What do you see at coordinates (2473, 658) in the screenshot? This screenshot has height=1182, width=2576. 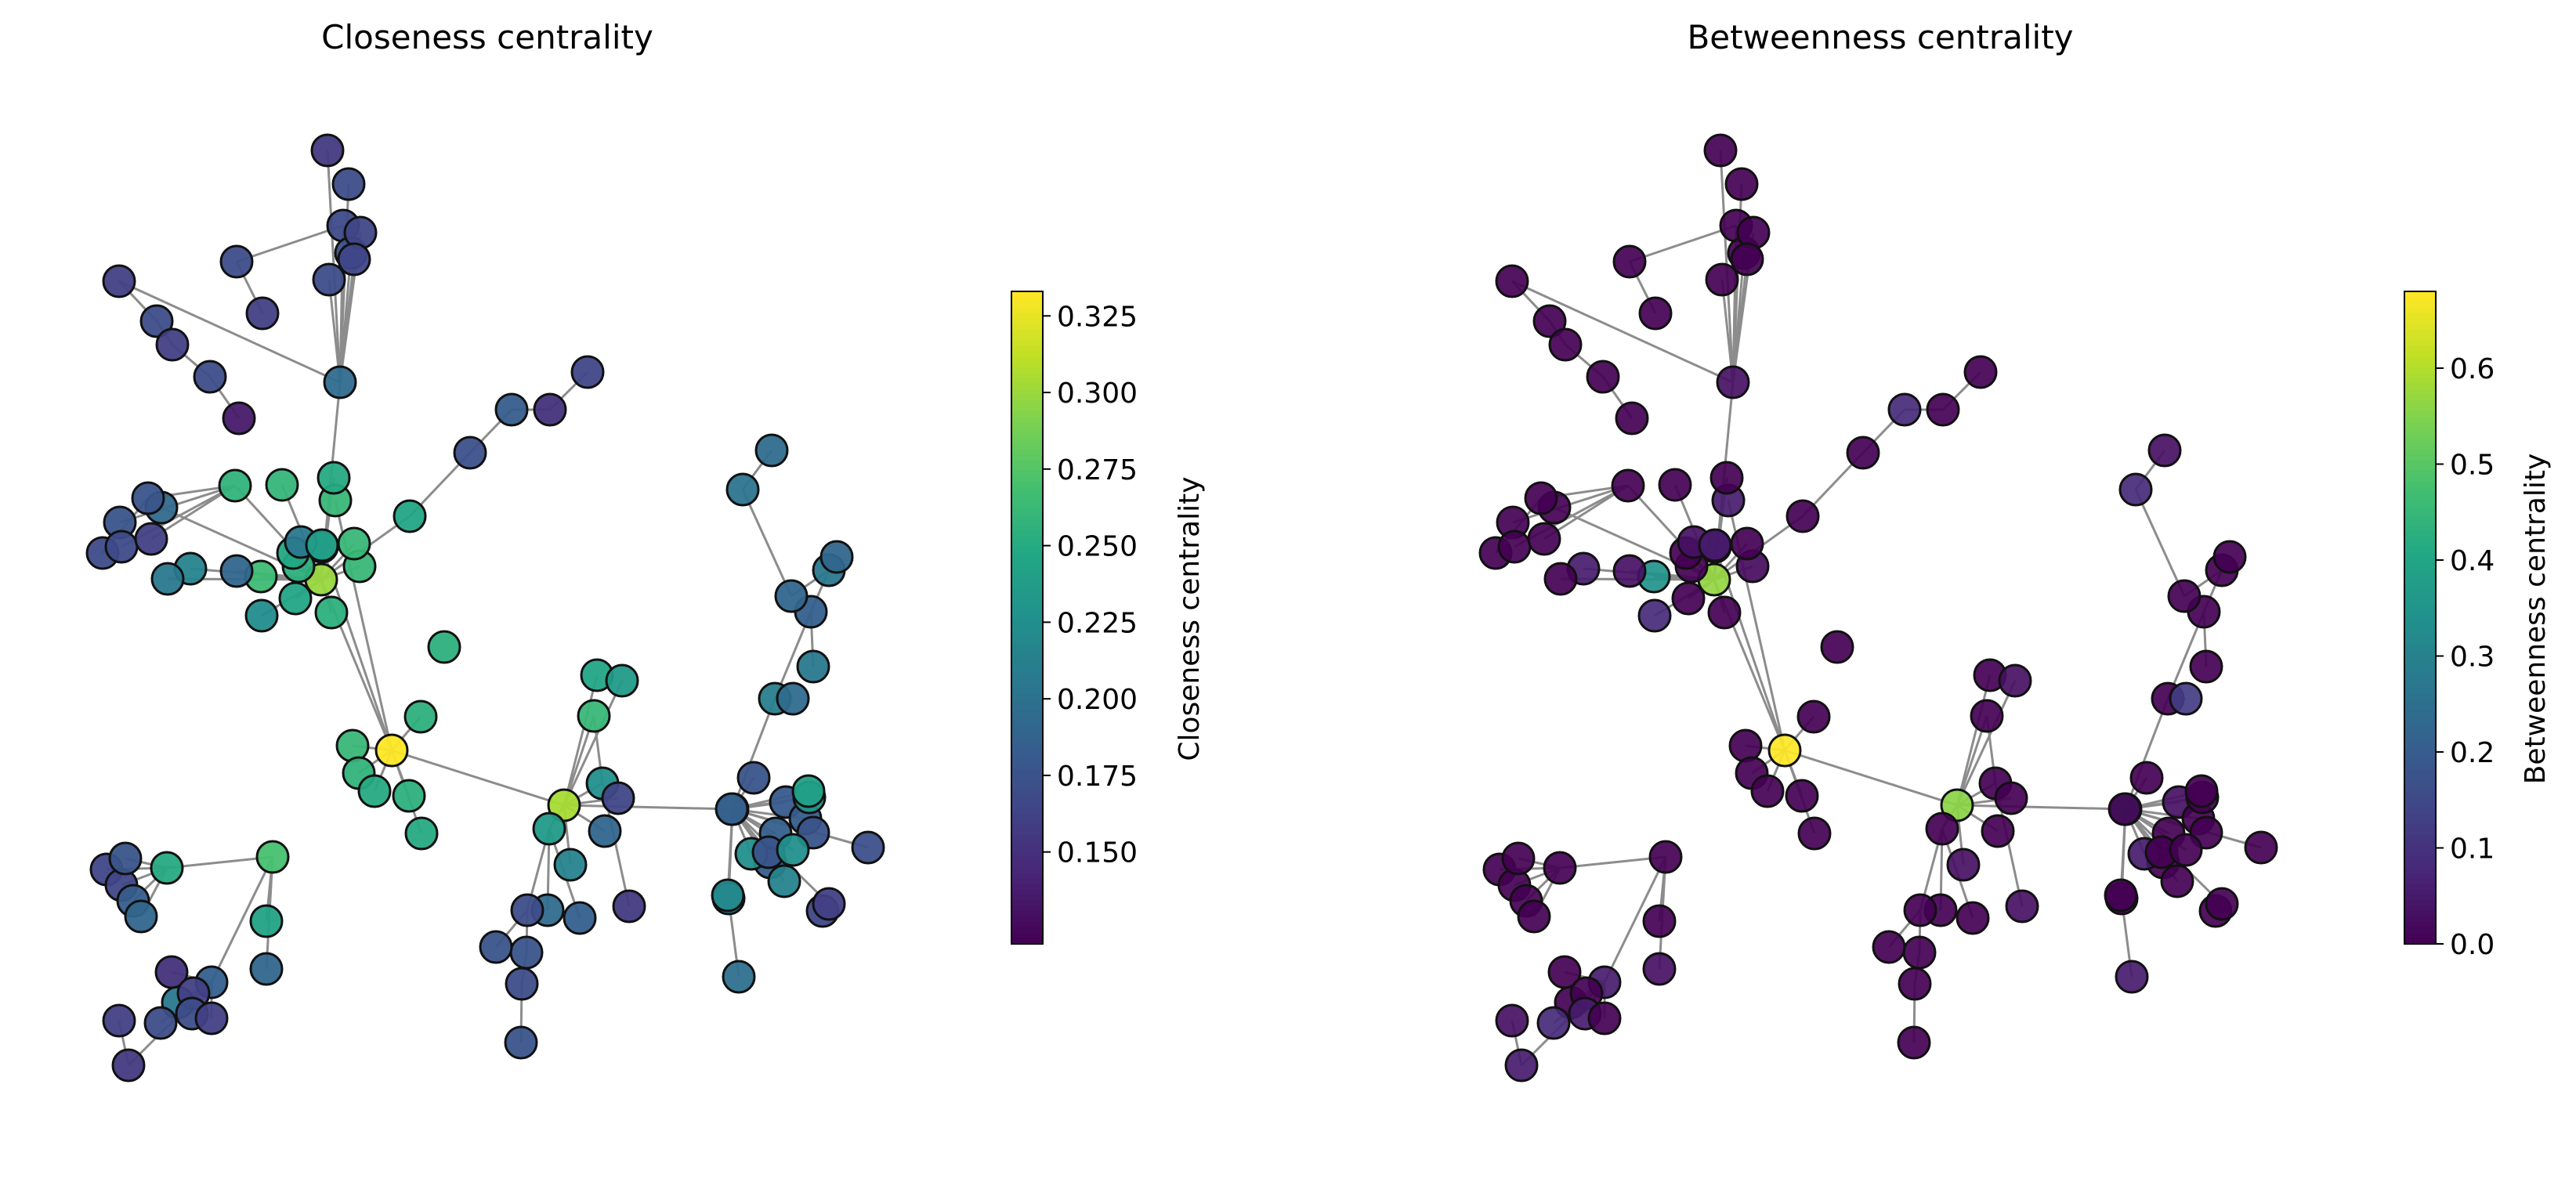 I see `betweenness-colorbar-tick-label: 0.3` at bounding box center [2473, 658].